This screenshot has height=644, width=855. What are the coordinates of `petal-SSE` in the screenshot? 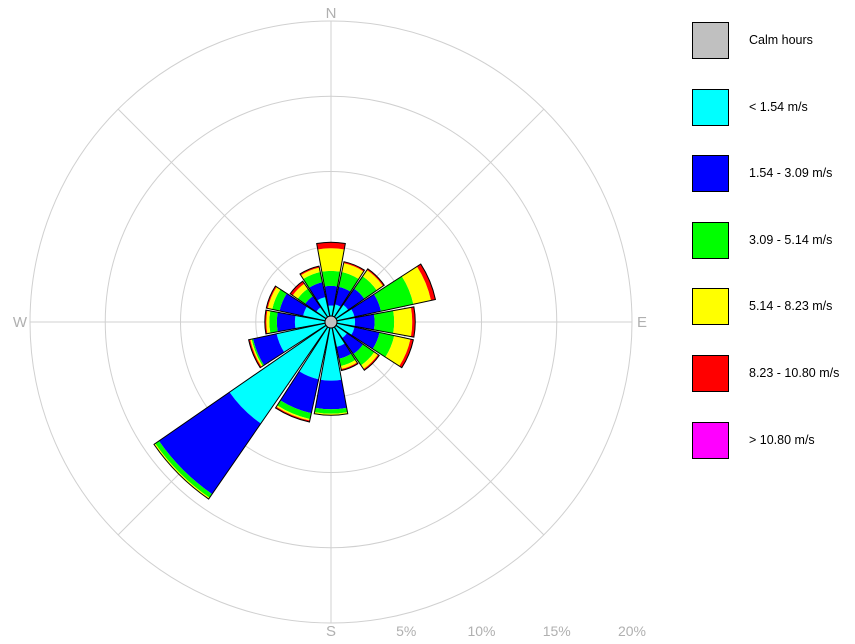 It's located at (345, 349).